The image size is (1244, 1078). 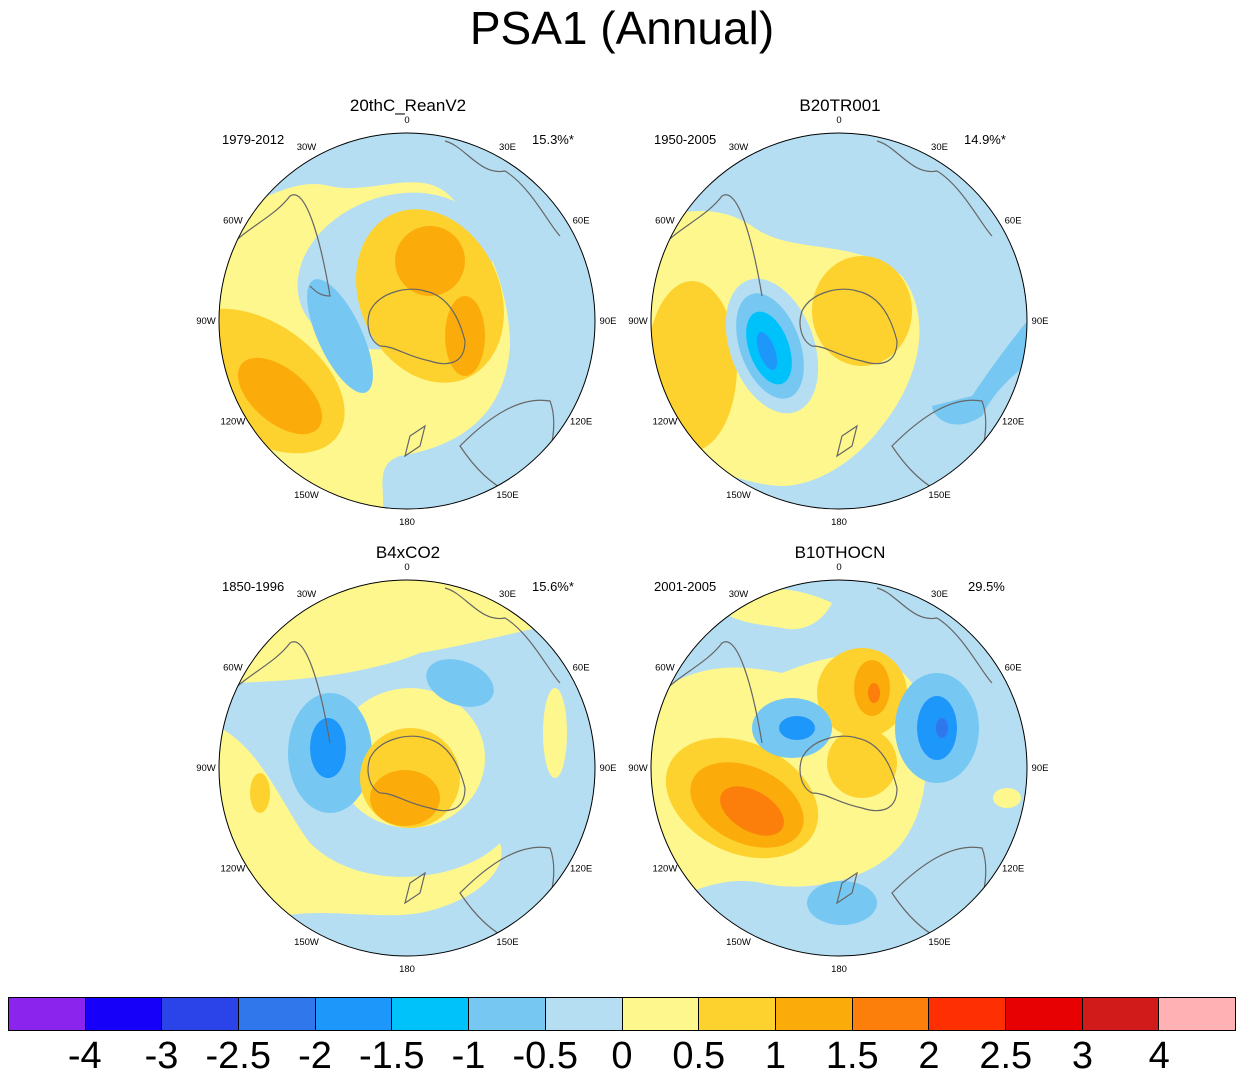 I want to click on colorbar-labels: -4 -3 -2.5 -2 -1.5 -1 -0.5 0 0.5 1 1.5 2 2.5 3 4, so click(x=622, y=1056).